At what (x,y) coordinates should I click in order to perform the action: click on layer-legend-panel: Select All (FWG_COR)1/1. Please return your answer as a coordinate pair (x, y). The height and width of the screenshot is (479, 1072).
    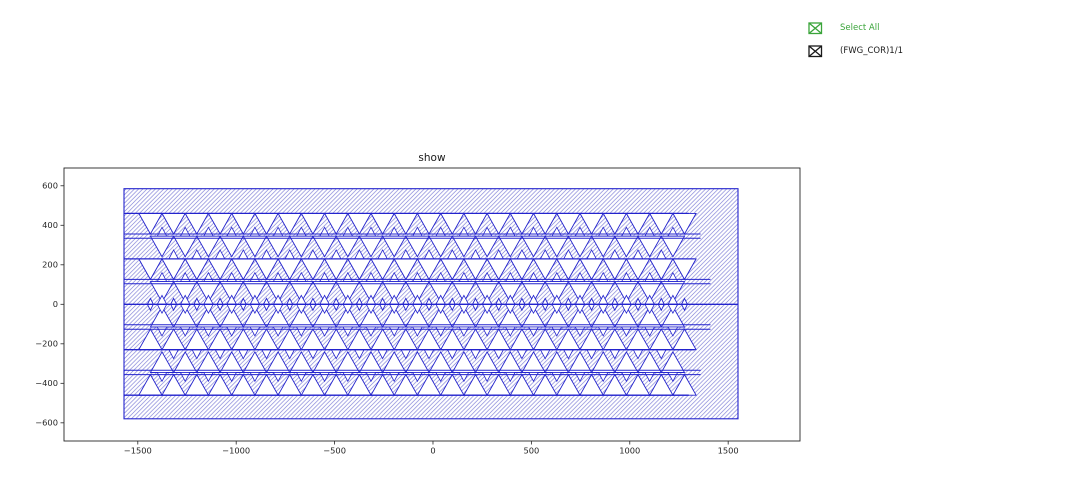
    Looking at the image, I should click on (855, 45).